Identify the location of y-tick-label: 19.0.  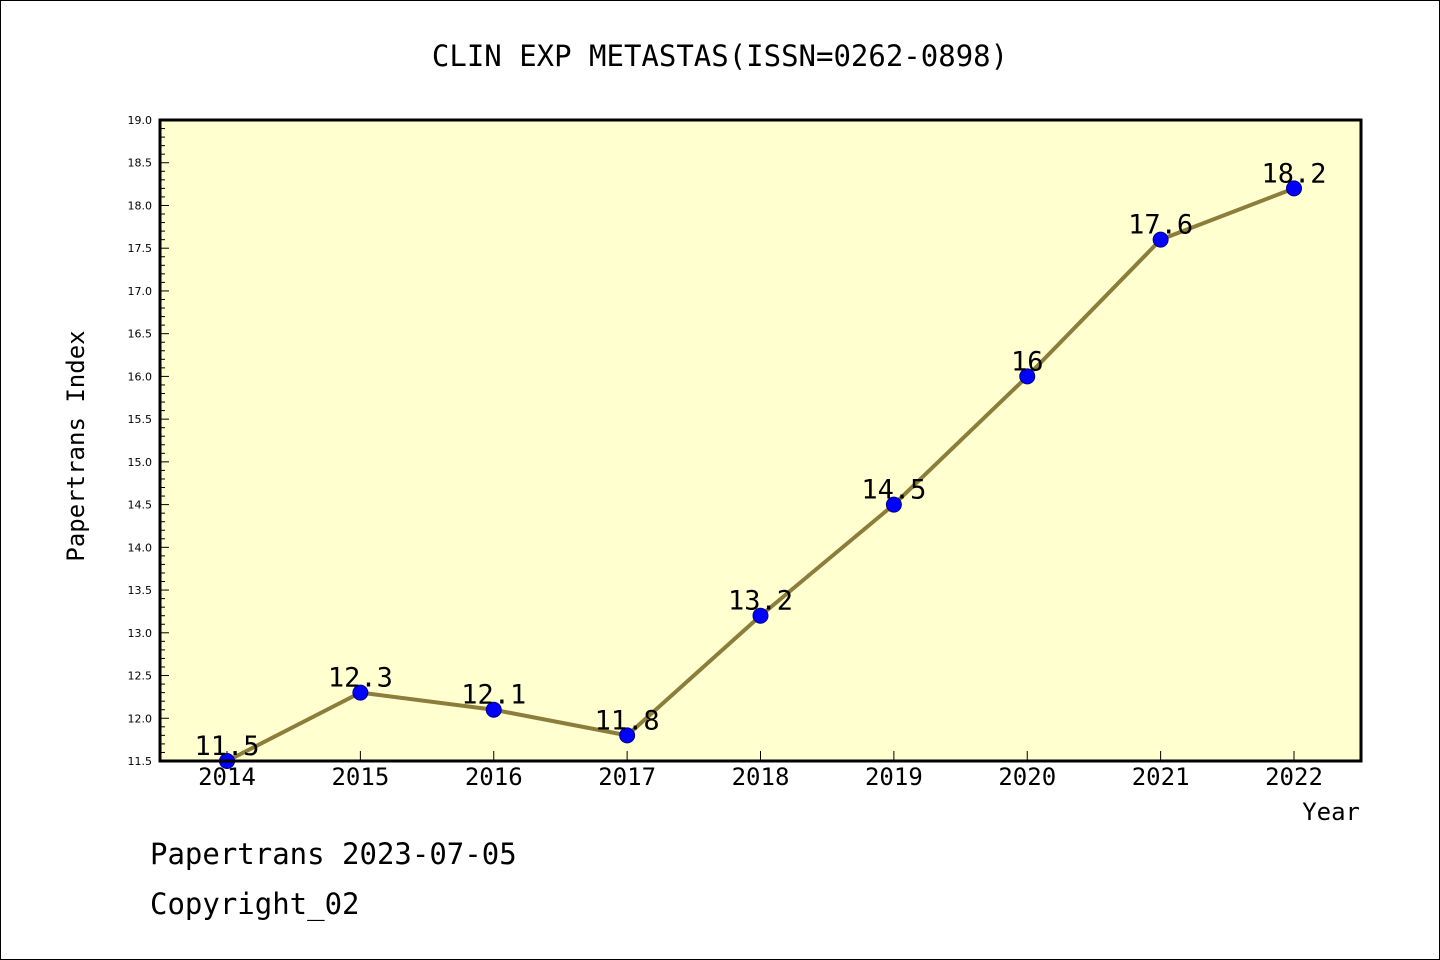
(140, 120).